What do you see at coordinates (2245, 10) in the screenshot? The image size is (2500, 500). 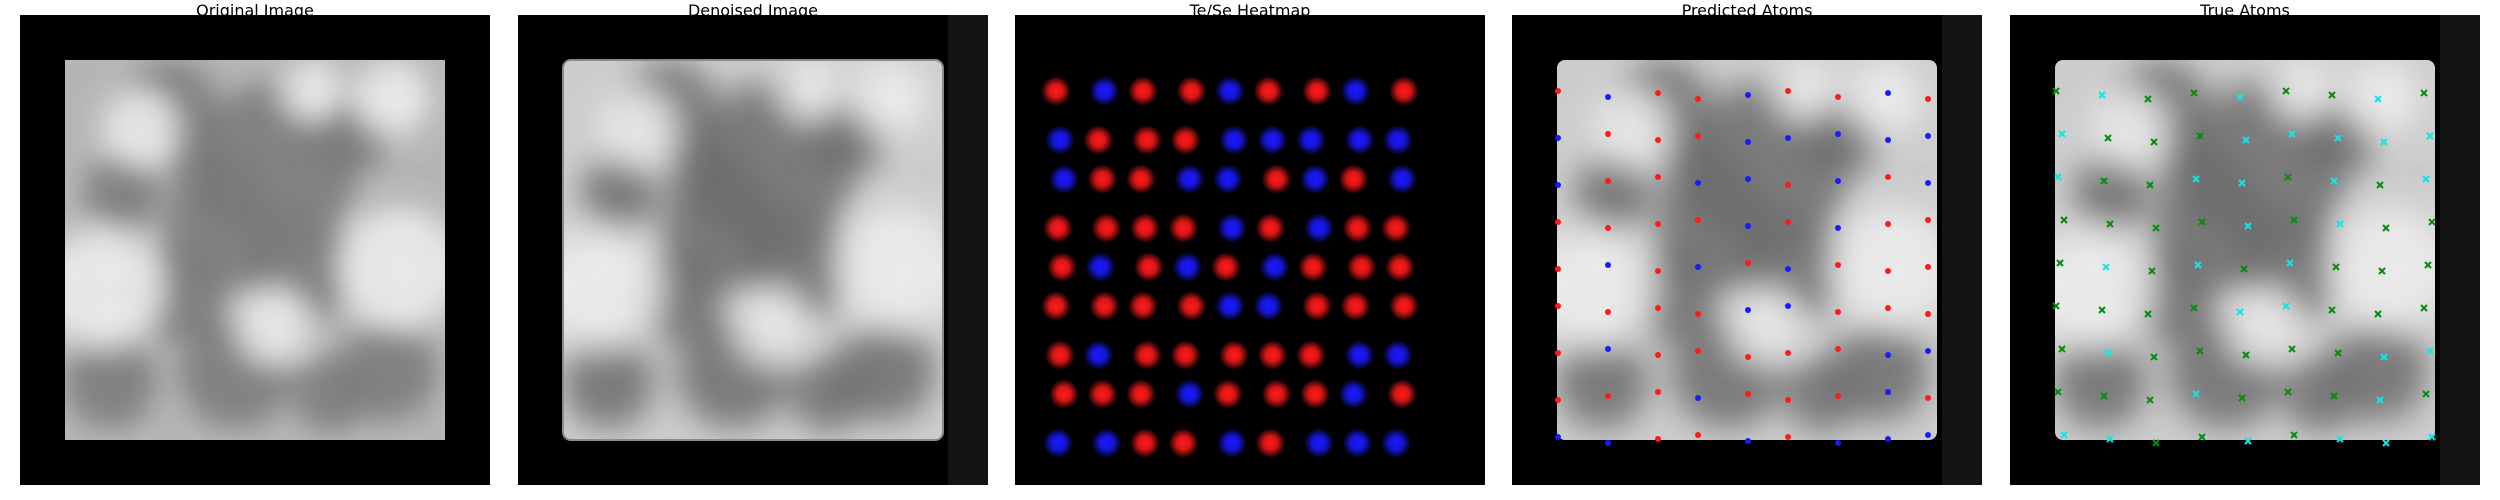 I see `panel-title-true: True Atoms` at bounding box center [2245, 10].